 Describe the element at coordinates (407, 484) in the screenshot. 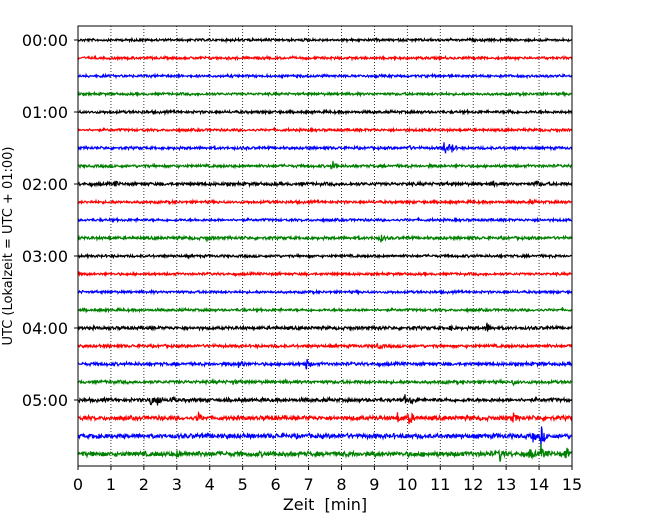

I see `x-tick-label: 10` at that location.